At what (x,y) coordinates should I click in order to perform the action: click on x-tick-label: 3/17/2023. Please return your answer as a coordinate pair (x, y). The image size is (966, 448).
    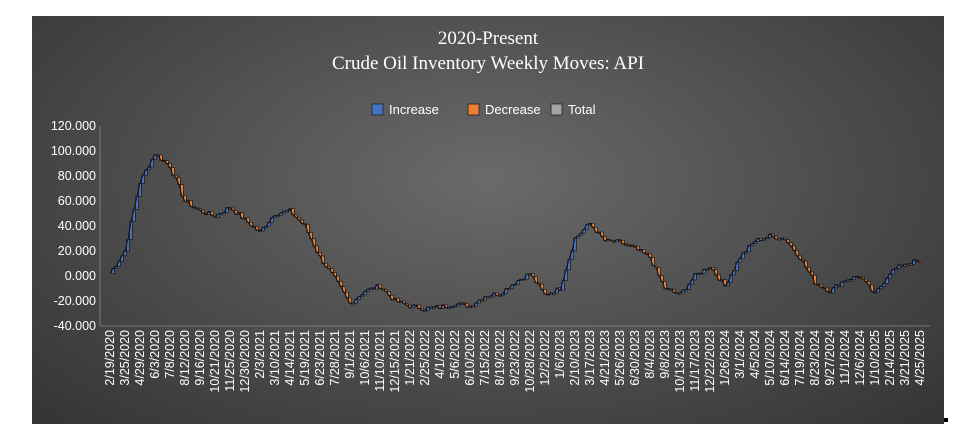
    Looking at the image, I should click on (590, 358).